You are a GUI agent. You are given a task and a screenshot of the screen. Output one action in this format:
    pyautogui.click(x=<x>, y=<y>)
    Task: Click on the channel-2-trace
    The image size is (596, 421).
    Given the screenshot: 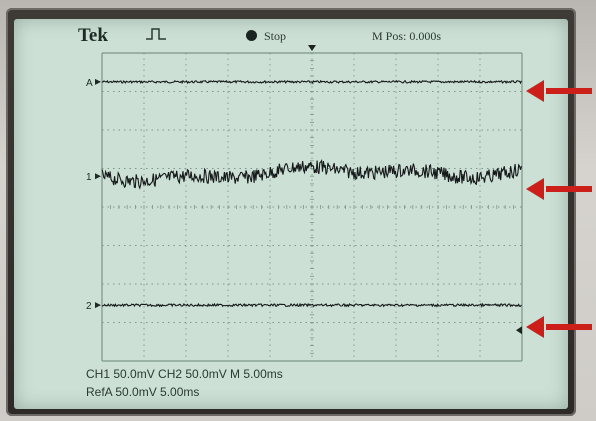 What is the action you would take?
    pyautogui.click(x=311, y=305)
    